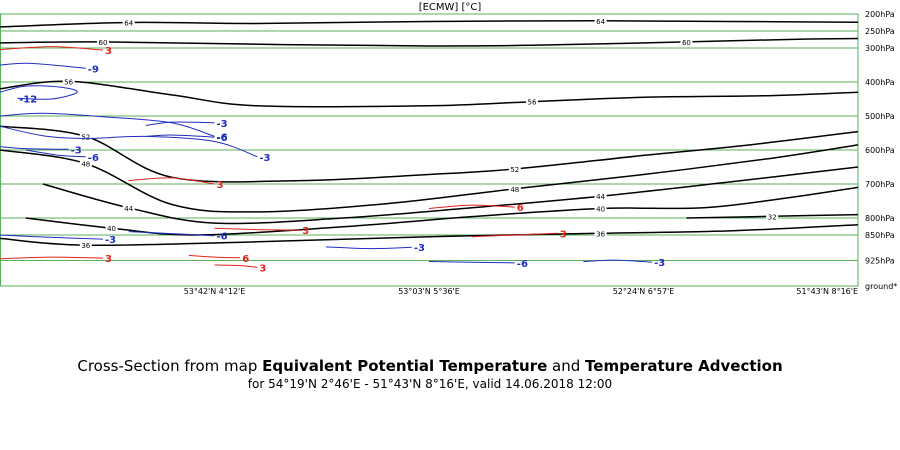 The width and height of the screenshot is (900, 450). What do you see at coordinates (880, 218) in the screenshot?
I see `pressure-label-800: 800hPa` at bounding box center [880, 218].